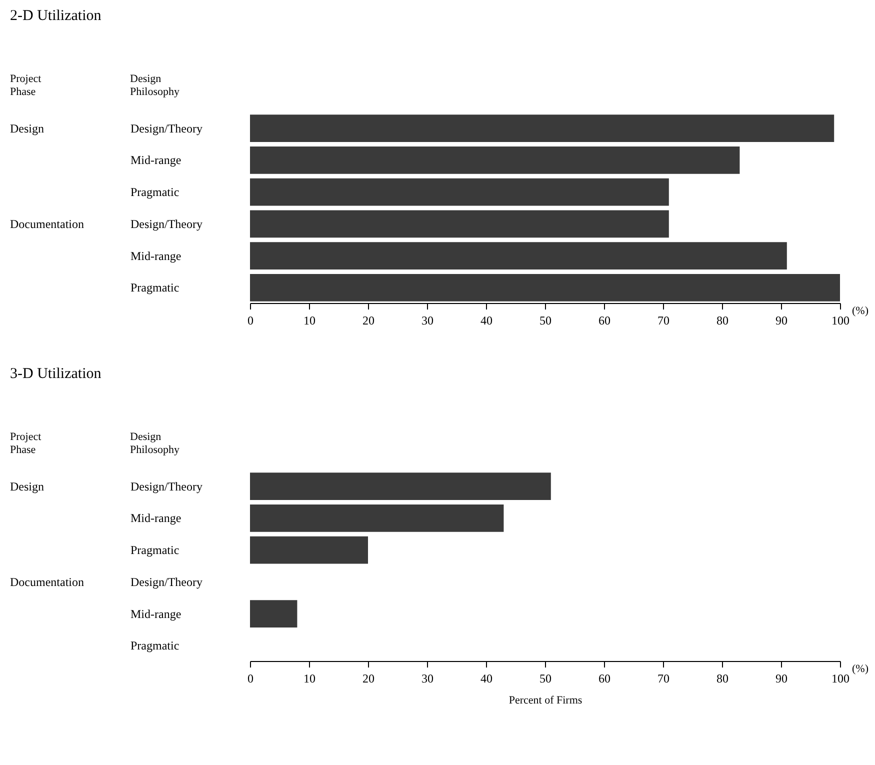 The height and width of the screenshot is (765, 875). Describe the element at coordinates (56, 16) in the screenshot. I see `text: 2-D Utilization` at that location.